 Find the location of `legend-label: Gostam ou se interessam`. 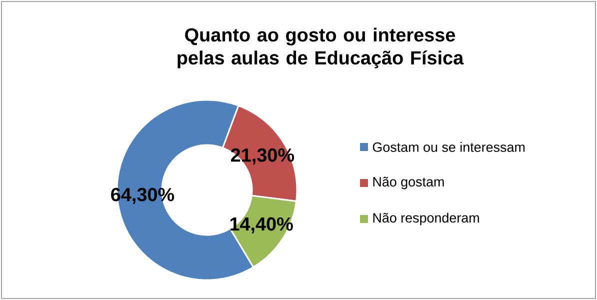

legend-label: Gostam ou se interessam is located at coordinates (448, 147).